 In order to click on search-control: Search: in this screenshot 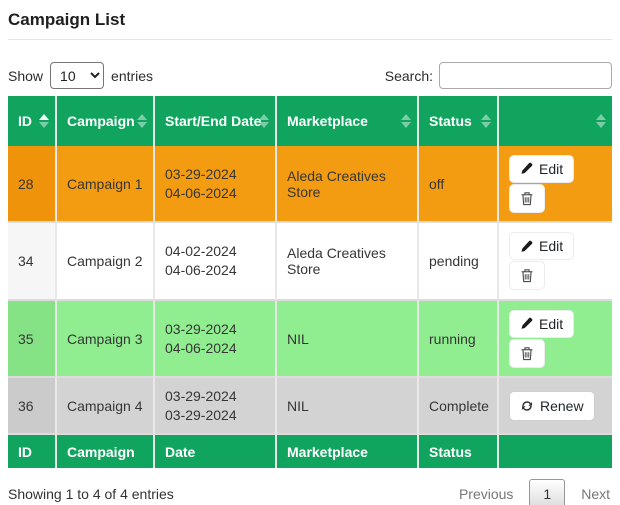, I will do `click(498, 75)`.